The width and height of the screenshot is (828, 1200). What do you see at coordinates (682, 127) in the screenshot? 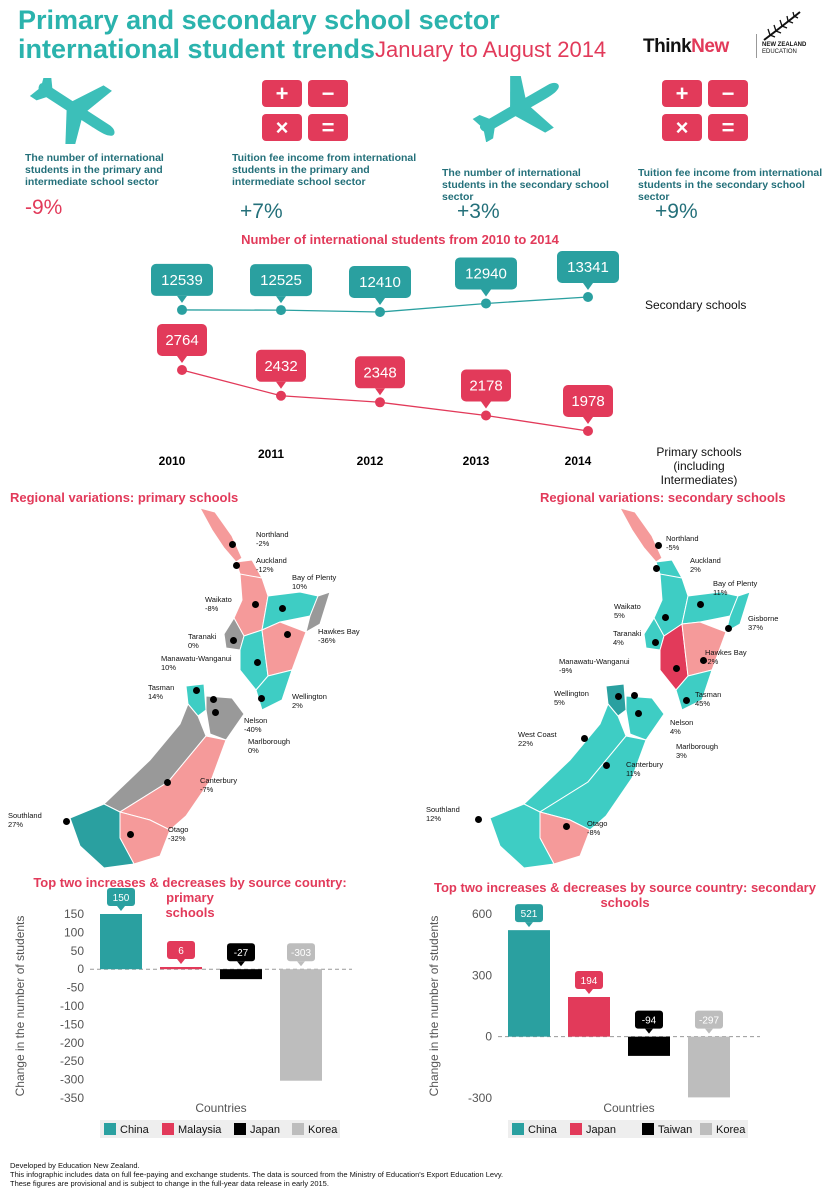
I see `times-key: ×` at bounding box center [682, 127].